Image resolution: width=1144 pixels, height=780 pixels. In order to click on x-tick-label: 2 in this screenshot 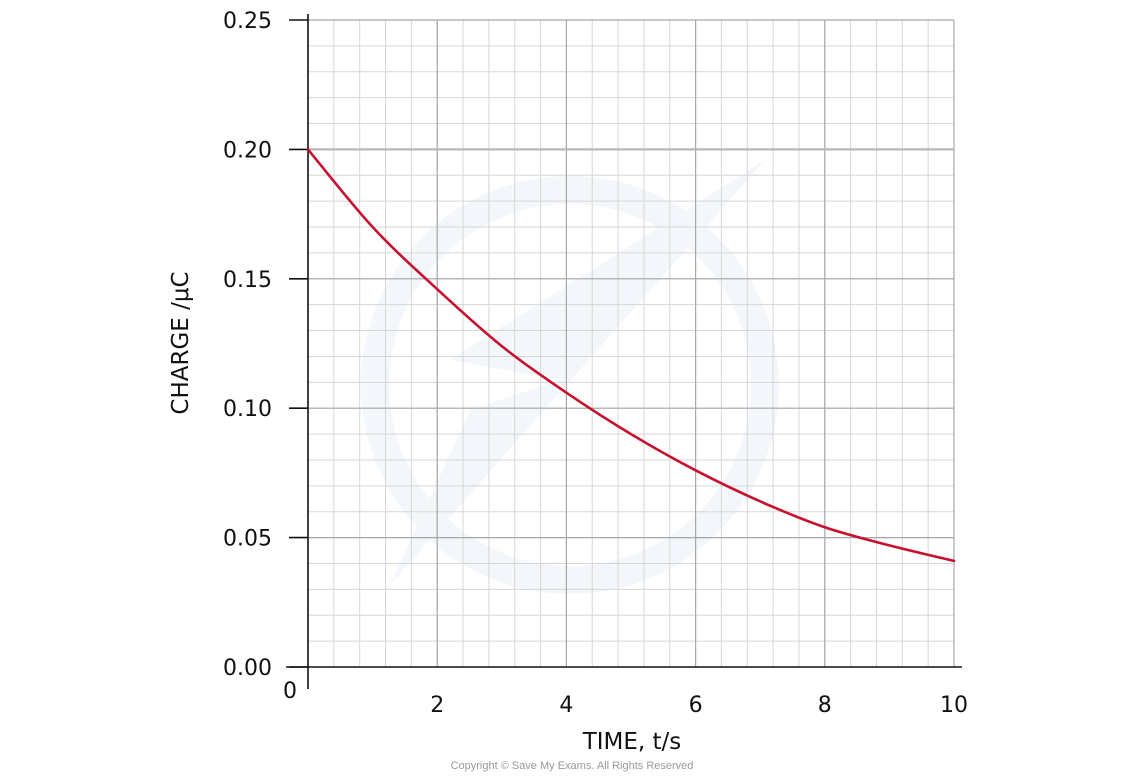, I will do `click(437, 705)`.